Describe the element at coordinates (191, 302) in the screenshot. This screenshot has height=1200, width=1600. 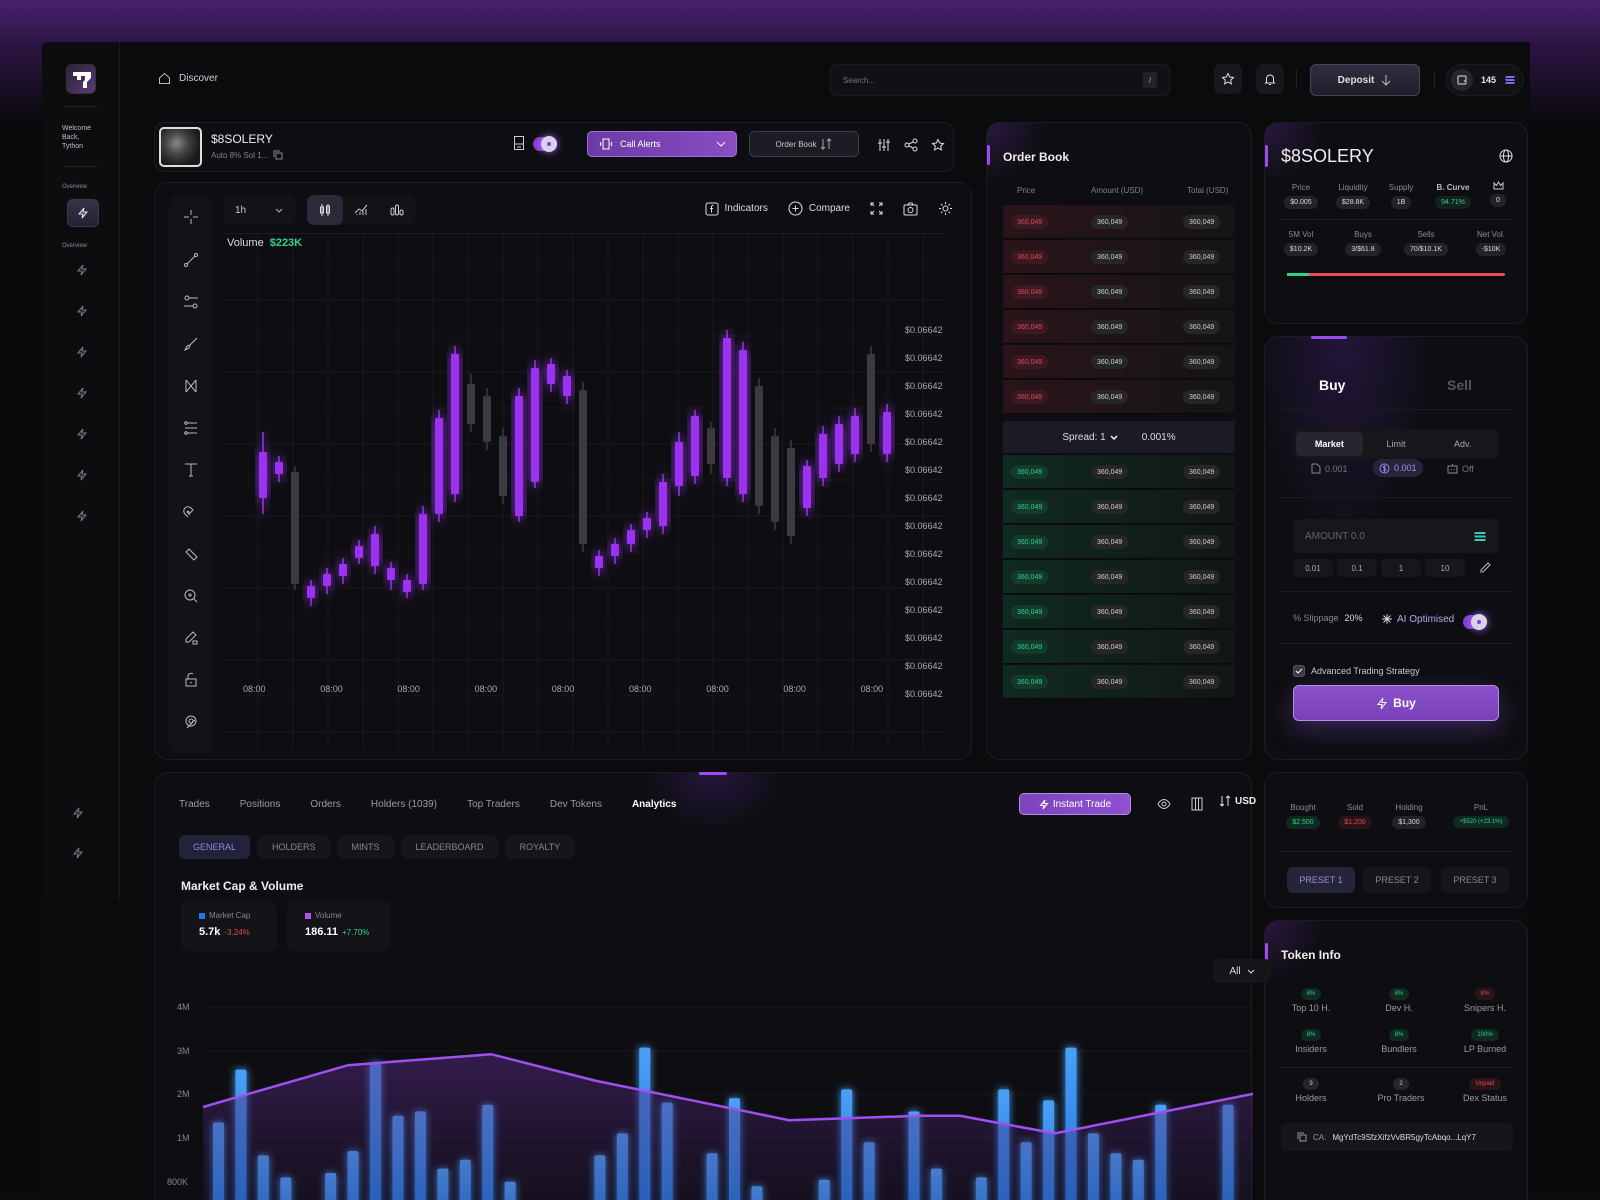
I see `horizontal-line-tool` at that location.